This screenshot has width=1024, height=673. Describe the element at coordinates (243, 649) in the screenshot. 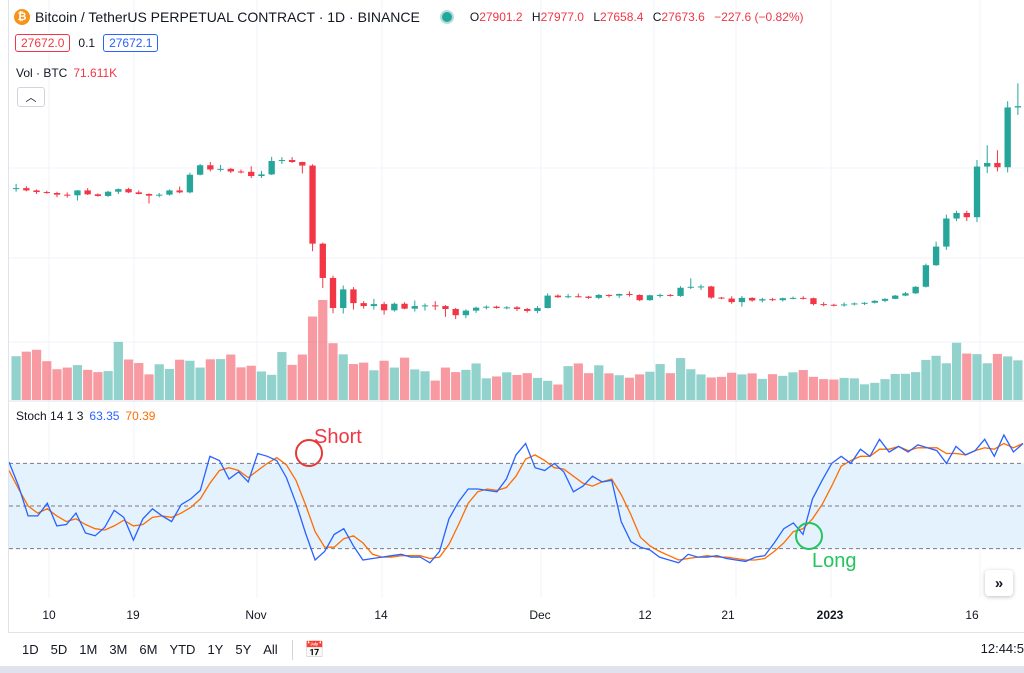

I see `range-button-5y: 5Y` at that location.